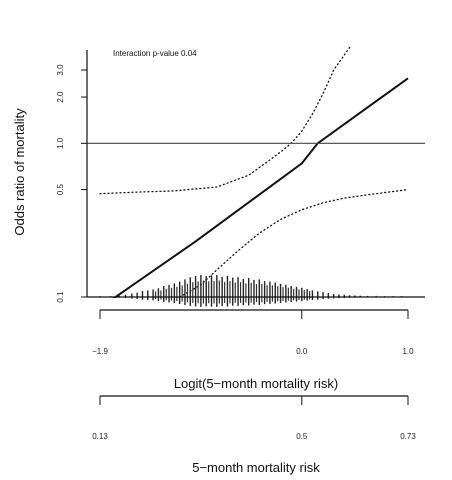 The image size is (452, 480). What do you see at coordinates (19, 172) in the screenshot?
I see `y-axis-title: Odds ratio of mortality` at bounding box center [19, 172].